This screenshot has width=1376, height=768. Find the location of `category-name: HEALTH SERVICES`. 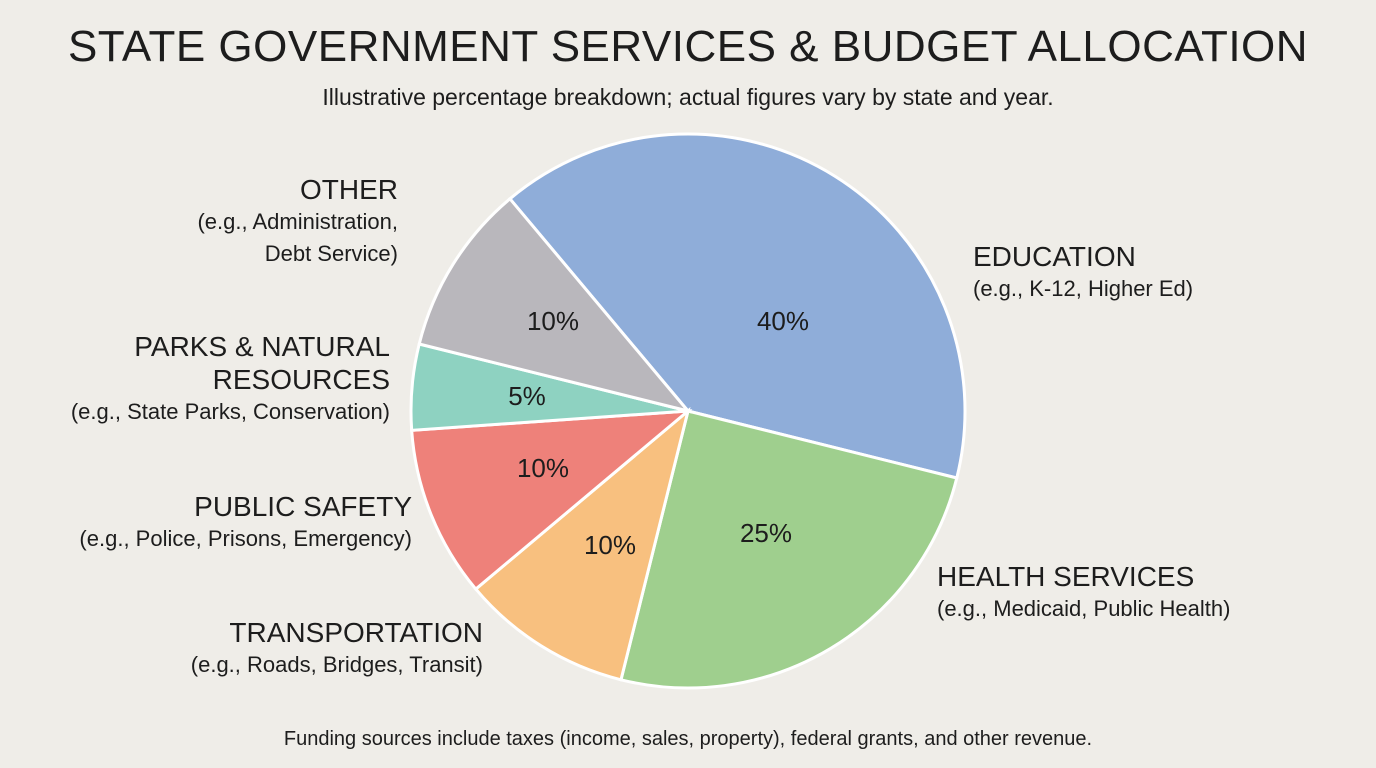

category-name: HEALTH SERVICES is located at coordinates (1066, 576).